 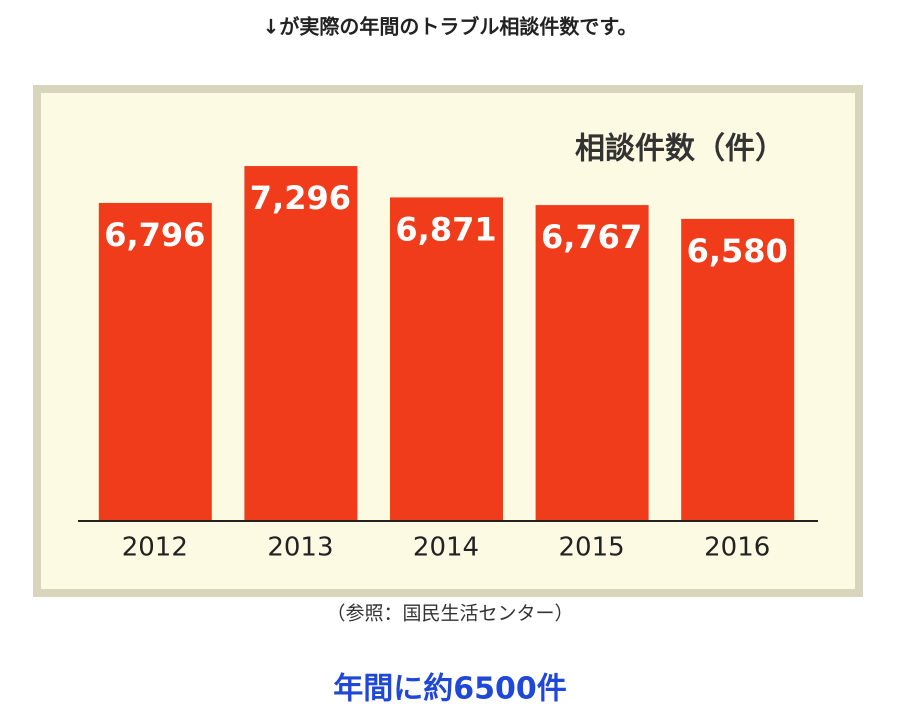 What do you see at coordinates (449, 614) in the screenshot?
I see `source-note: （参照：国民生活センター）` at bounding box center [449, 614].